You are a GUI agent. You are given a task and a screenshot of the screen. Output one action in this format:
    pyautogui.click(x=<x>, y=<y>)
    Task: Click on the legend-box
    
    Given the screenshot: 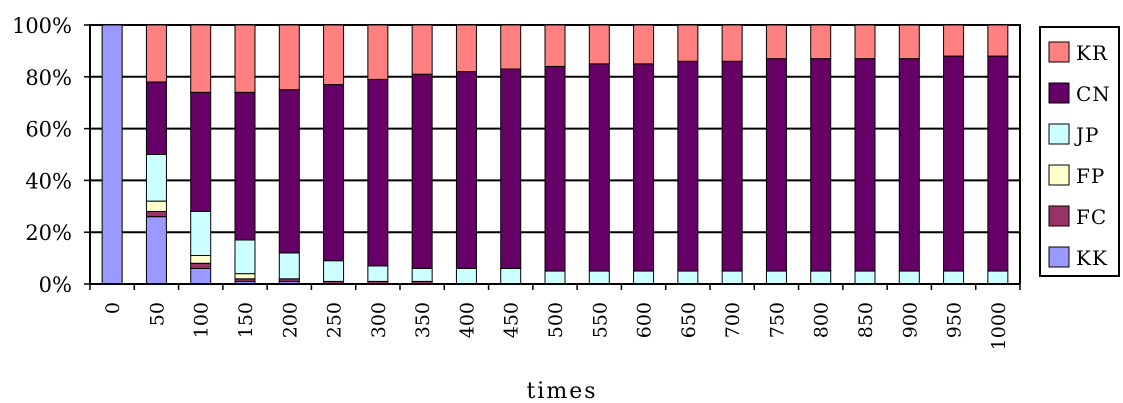 What is the action you would take?
    pyautogui.click(x=1079, y=151)
    